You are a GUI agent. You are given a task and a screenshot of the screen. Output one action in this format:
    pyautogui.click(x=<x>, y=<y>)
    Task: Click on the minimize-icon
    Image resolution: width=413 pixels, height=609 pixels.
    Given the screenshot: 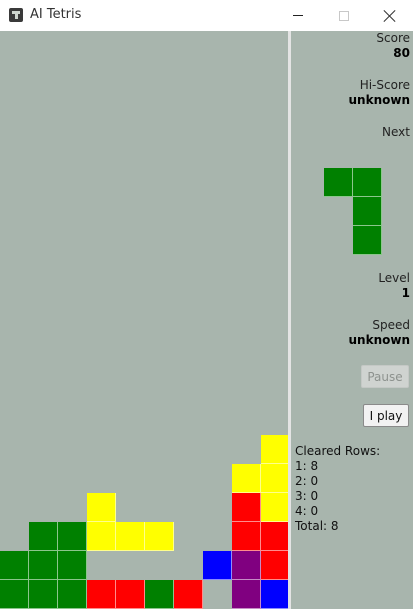 What is the action you would take?
    pyautogui.click(x=298, y=15)
    